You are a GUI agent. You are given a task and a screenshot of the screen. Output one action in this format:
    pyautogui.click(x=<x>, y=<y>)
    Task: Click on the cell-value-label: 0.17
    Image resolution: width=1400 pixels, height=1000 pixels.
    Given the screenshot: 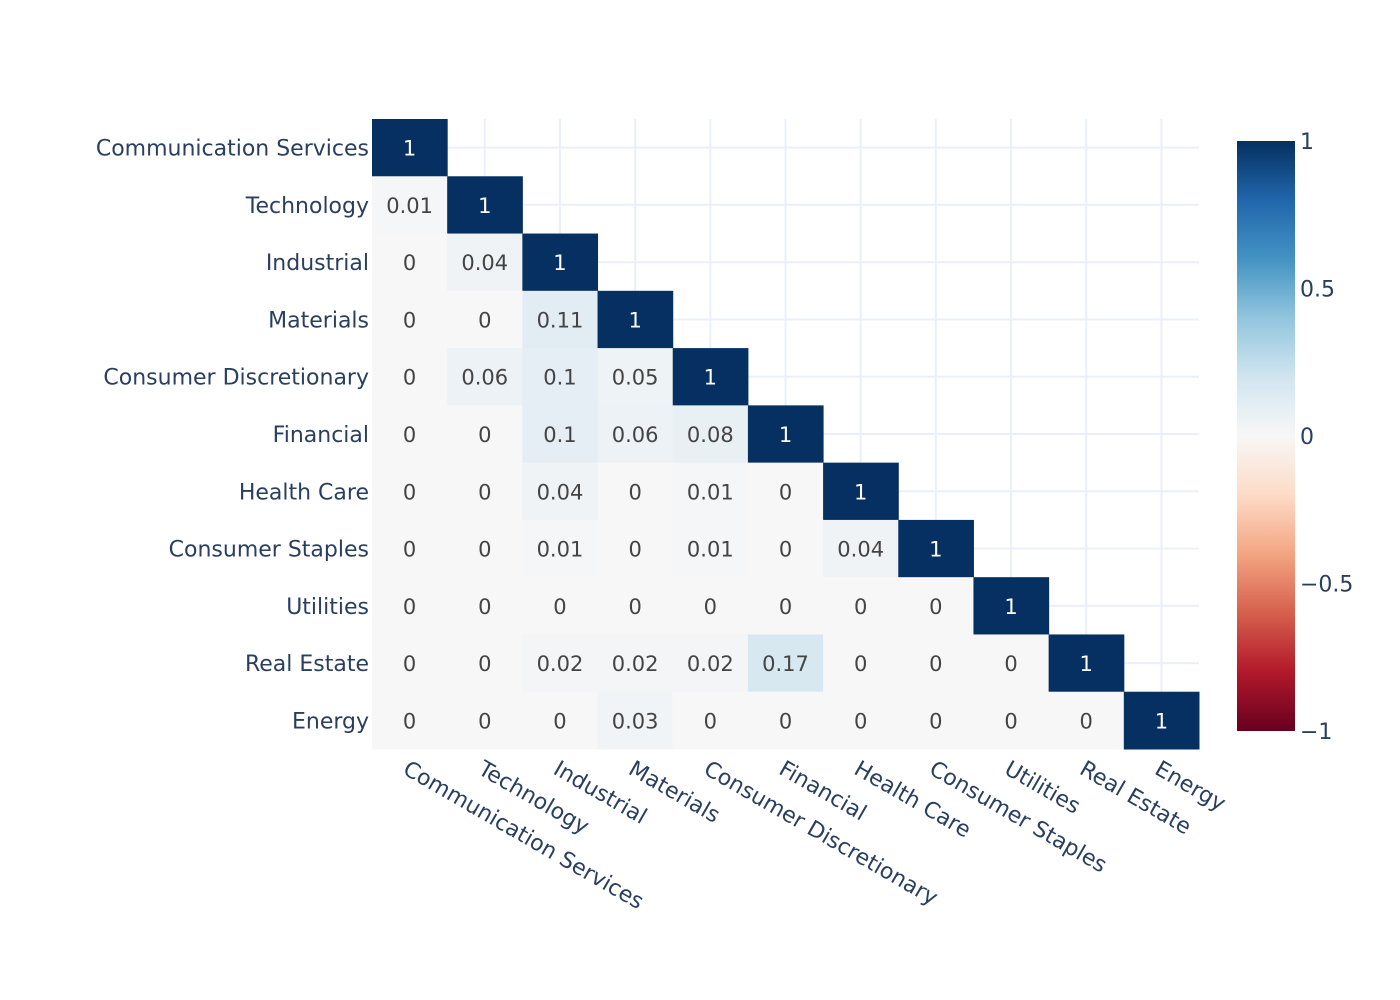 What is the action you would take?
    pyautogui.click(x=785, y=664)
    